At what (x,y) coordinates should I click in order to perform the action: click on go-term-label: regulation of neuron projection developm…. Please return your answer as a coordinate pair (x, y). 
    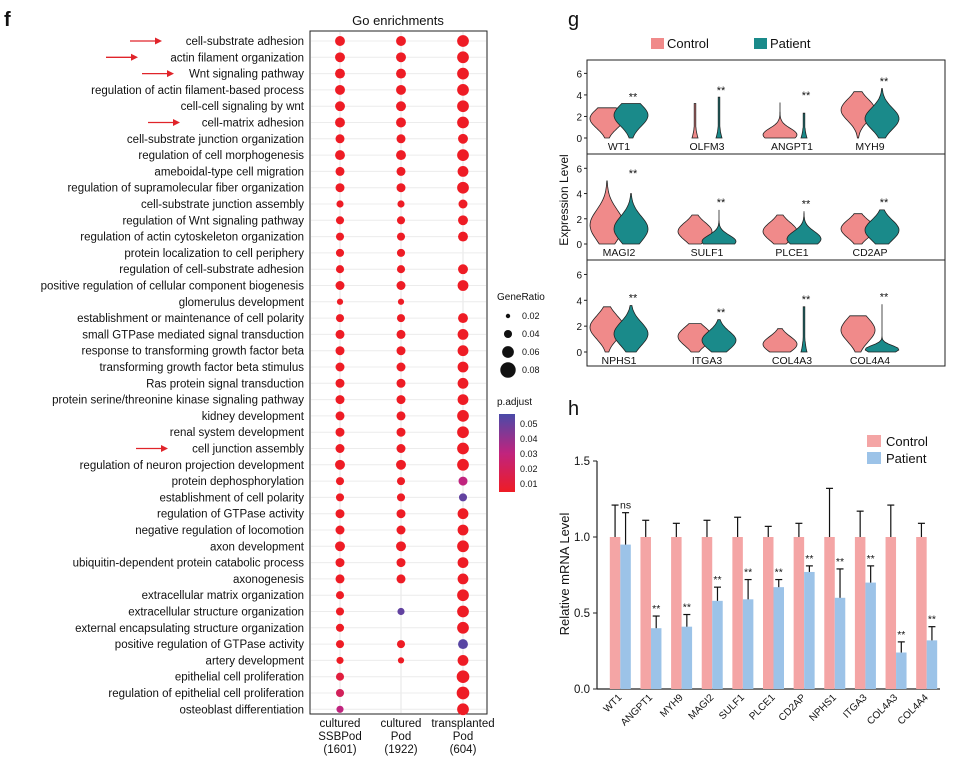
    Looking at the image, I should click on (192, 466).